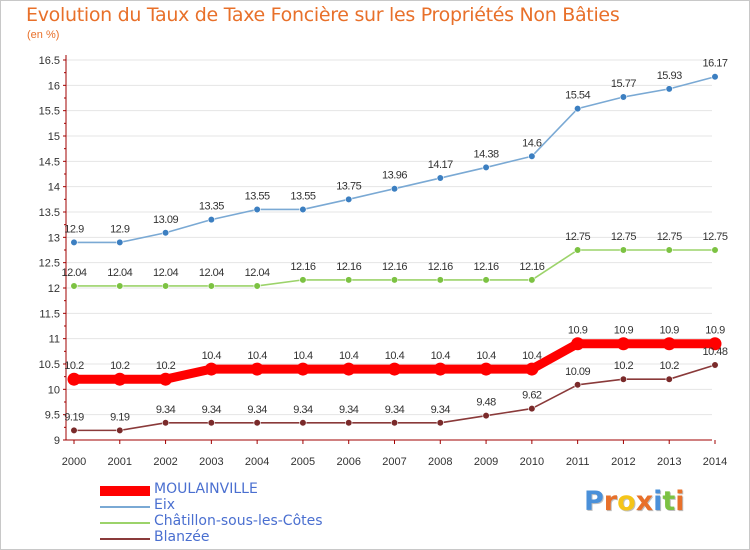 Image resolution: width=750 pixels, height=550 pixels. Describe the element at coordinates (394, 176) in the screenshot. I see `data-label: 13.96` at that location.